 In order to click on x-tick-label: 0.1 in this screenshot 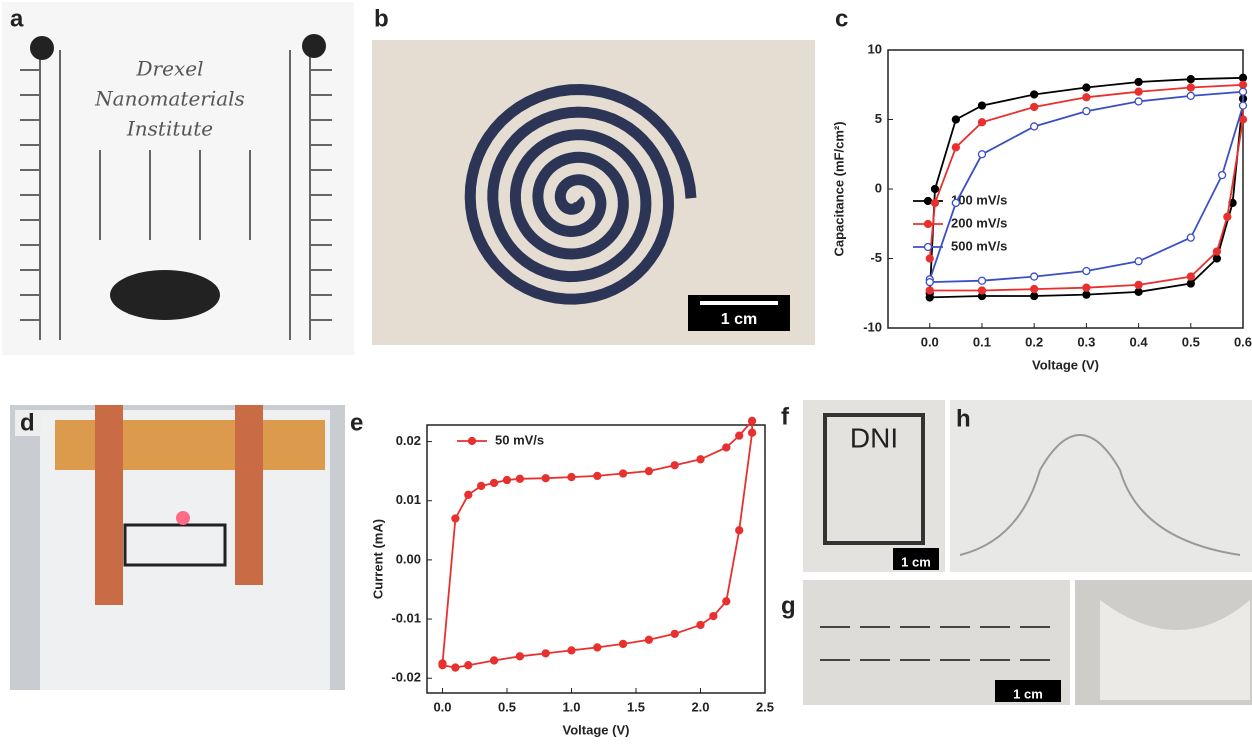, I will do `click(982, 341)`.